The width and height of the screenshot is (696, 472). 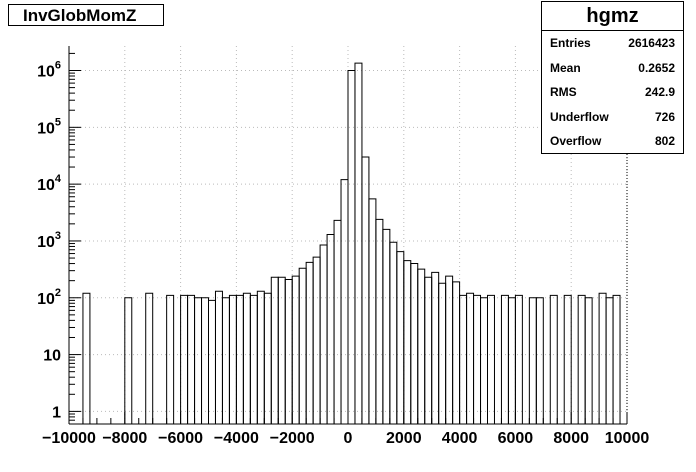 I want to click on y-tick-label: 10⁴, so click(x=49, y=183).